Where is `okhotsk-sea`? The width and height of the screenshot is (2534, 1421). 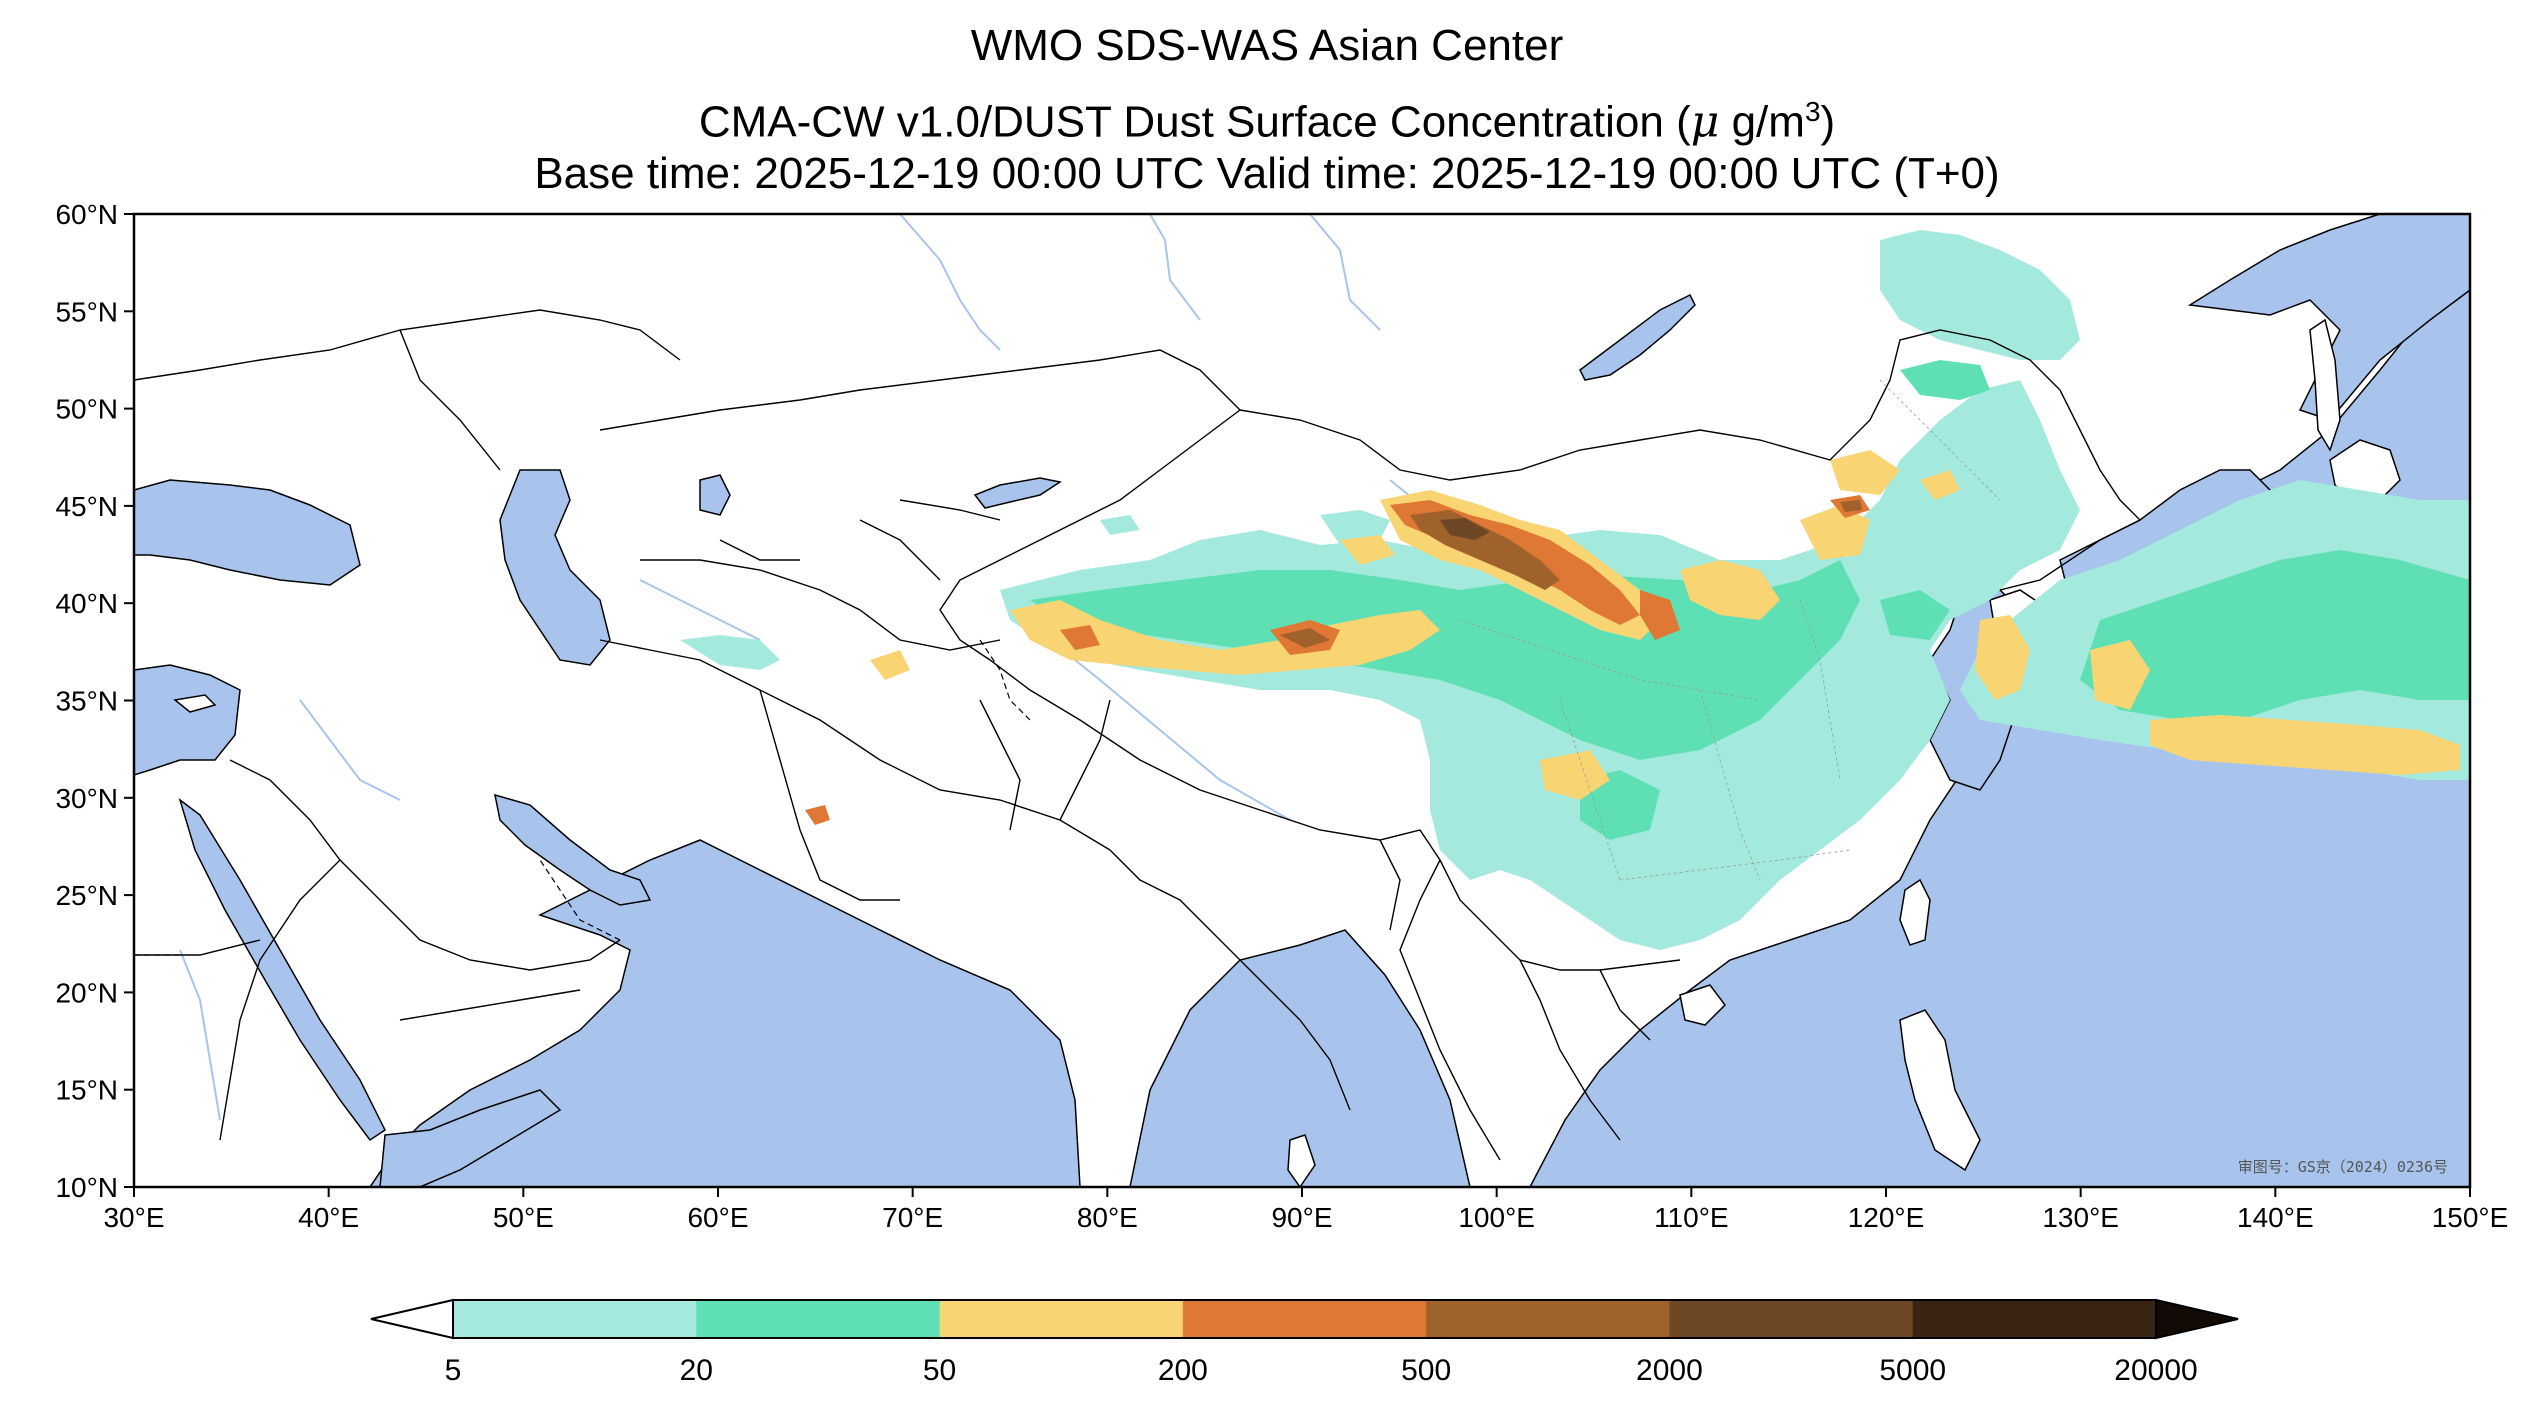 okhotsk-sea is located at coordinates (2328, 317).